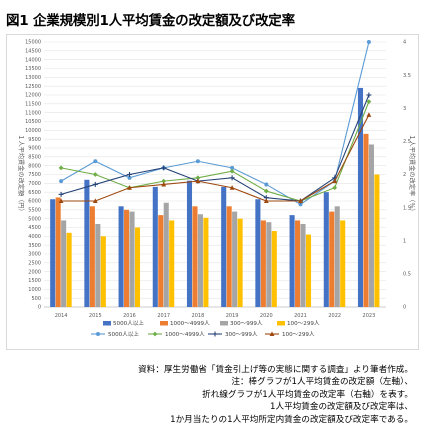  I want to click on left-tick-label: 1000, so click(34, 290).